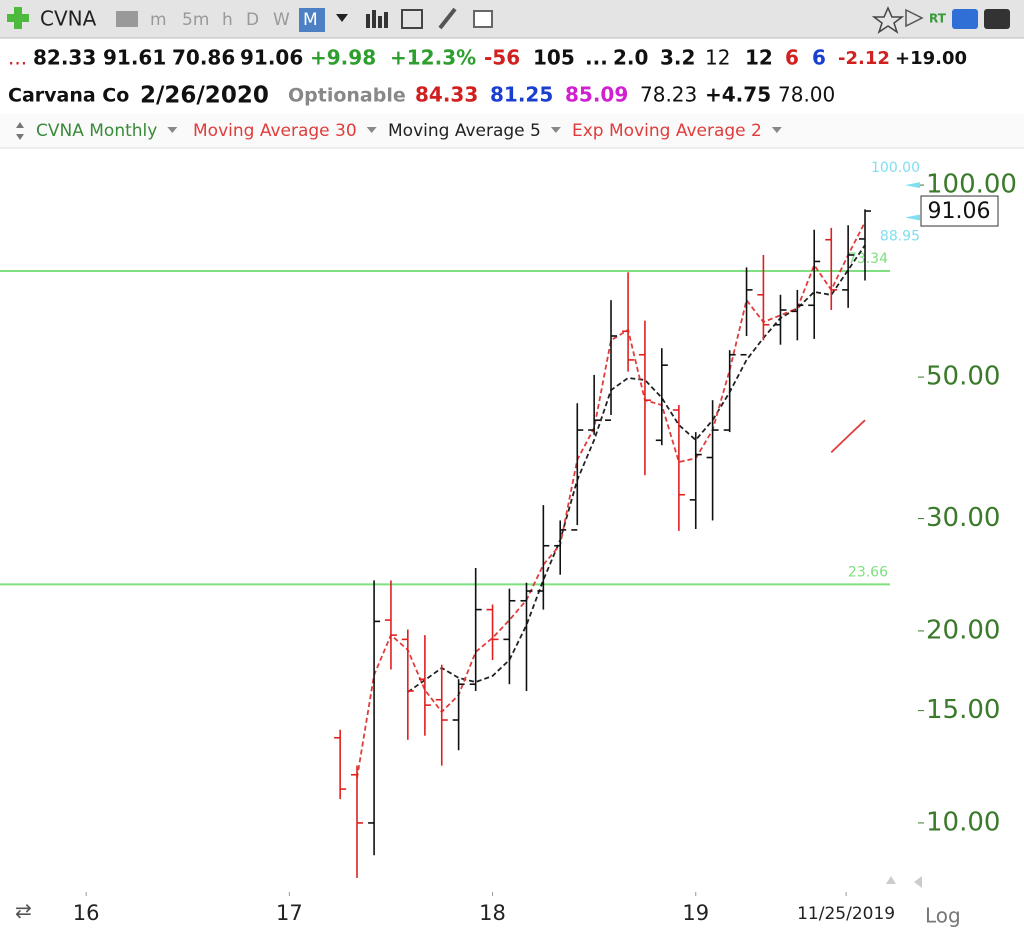 The width and height of the screenshot is (1024, 944). What do you see at coordinates (281, 20) in the screenshot?
I see `interval-button: W` at bounding box center [281, 20].